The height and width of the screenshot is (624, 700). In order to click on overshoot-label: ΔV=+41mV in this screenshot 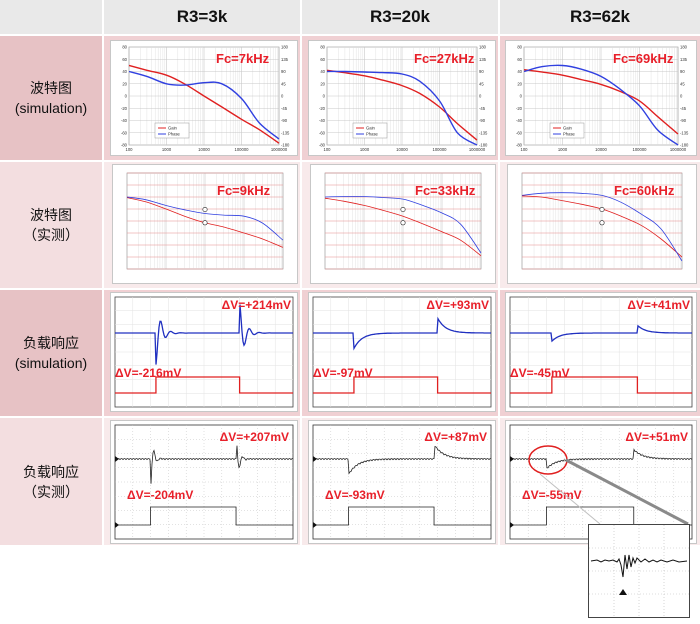, I will do `click(658, 305)`.